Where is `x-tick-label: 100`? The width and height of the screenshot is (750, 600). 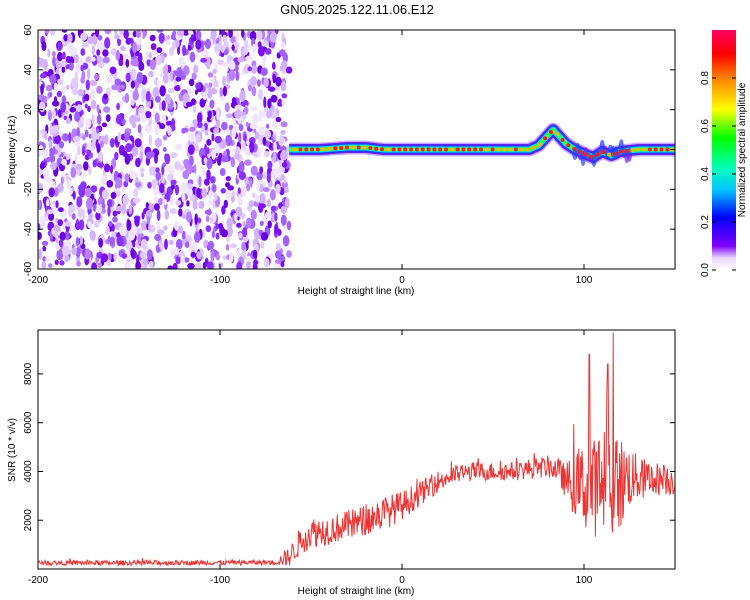
x-tick-label: 100 is located at coordinates (584, 280).